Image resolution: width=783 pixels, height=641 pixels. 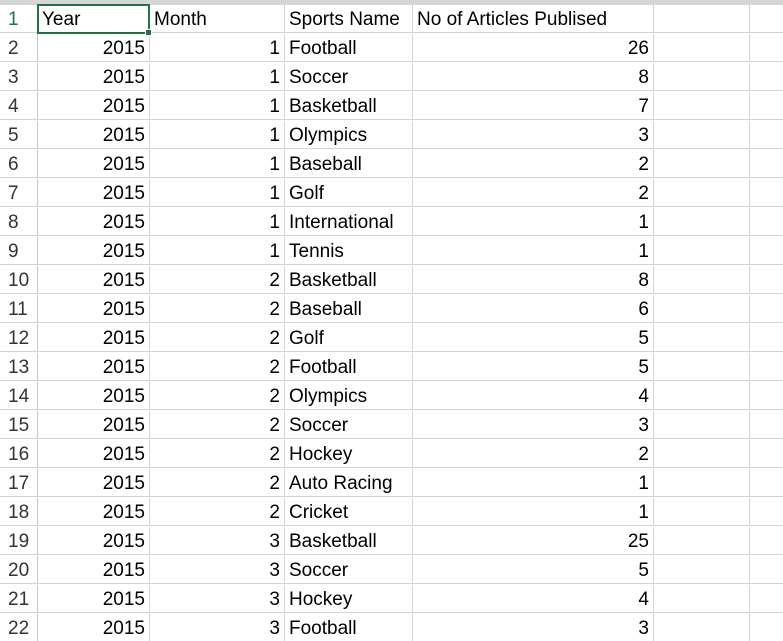 I want to click on row-header: 16, so click(x=19, y=454).